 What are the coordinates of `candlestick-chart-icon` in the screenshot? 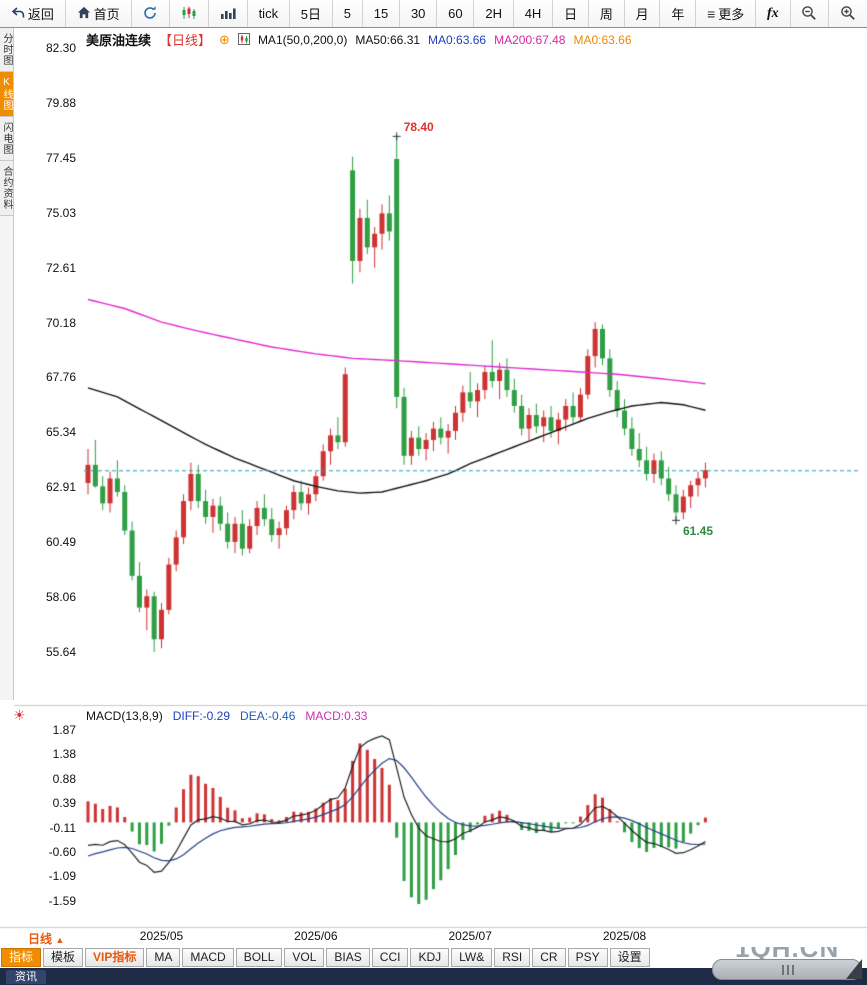 It's located at (189, 14).